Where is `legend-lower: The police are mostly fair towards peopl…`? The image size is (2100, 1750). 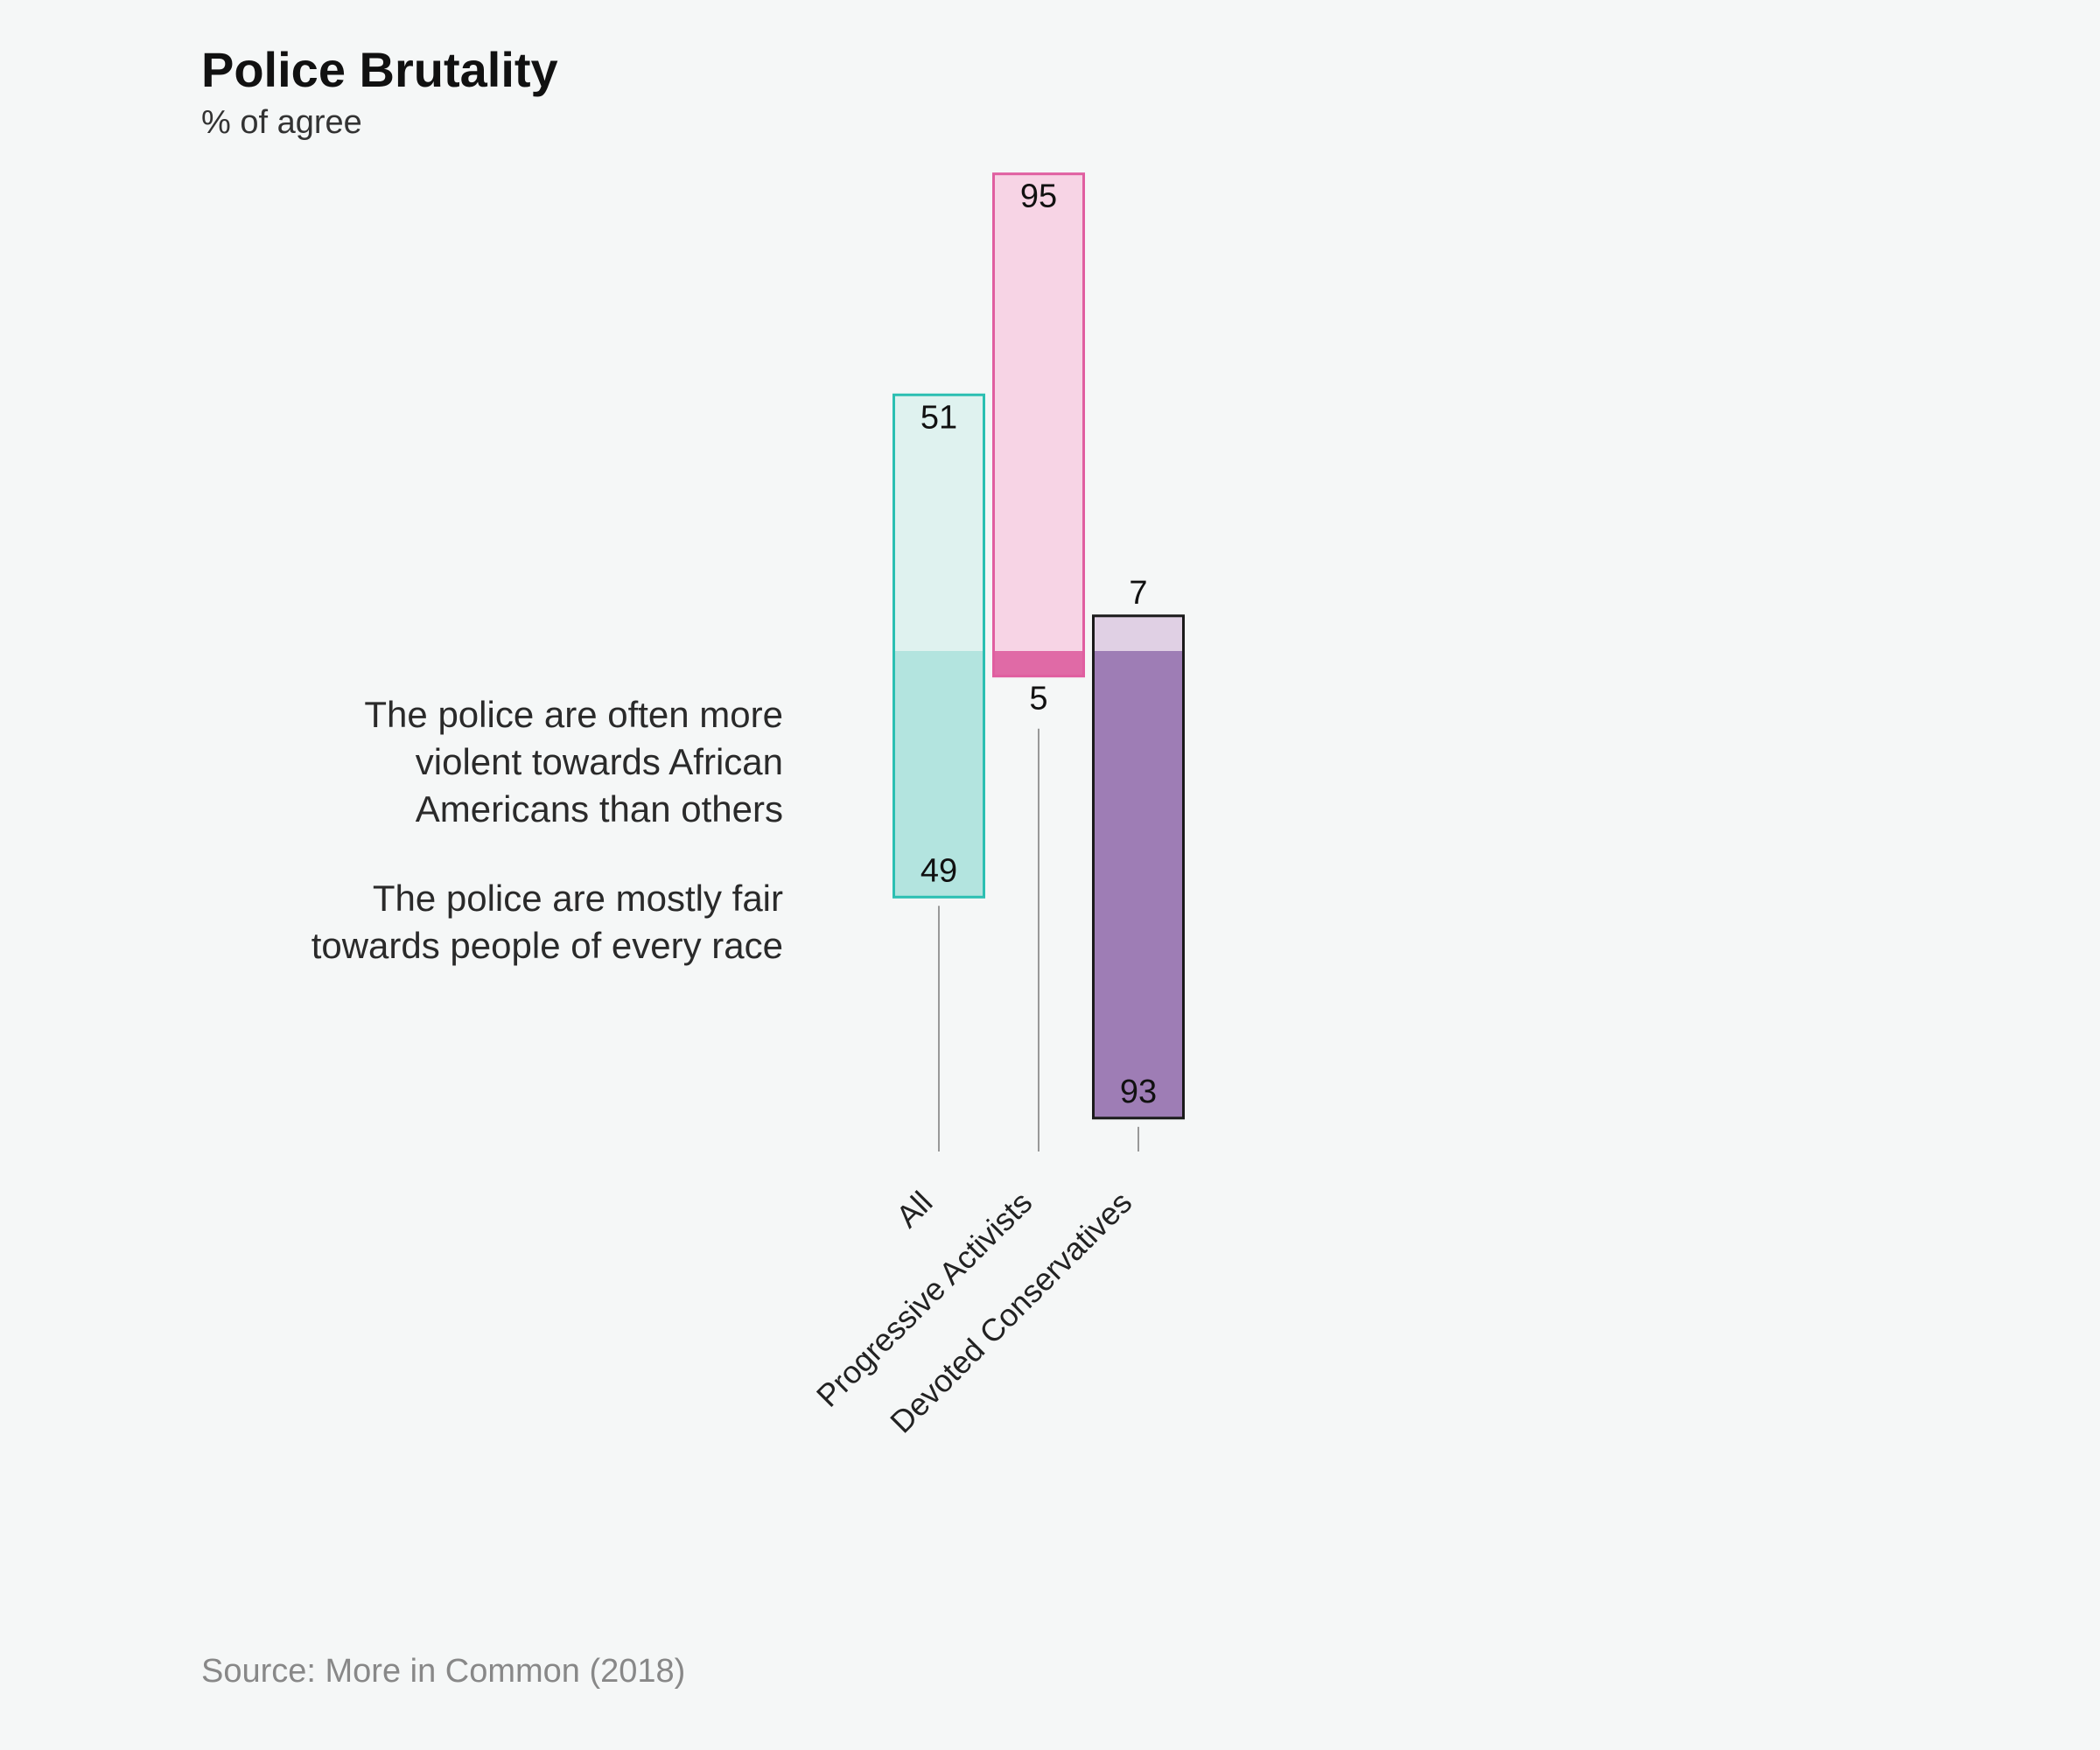 legend-lower: The police are mostly fair towards peopl… is located at coordinates (547, 922).